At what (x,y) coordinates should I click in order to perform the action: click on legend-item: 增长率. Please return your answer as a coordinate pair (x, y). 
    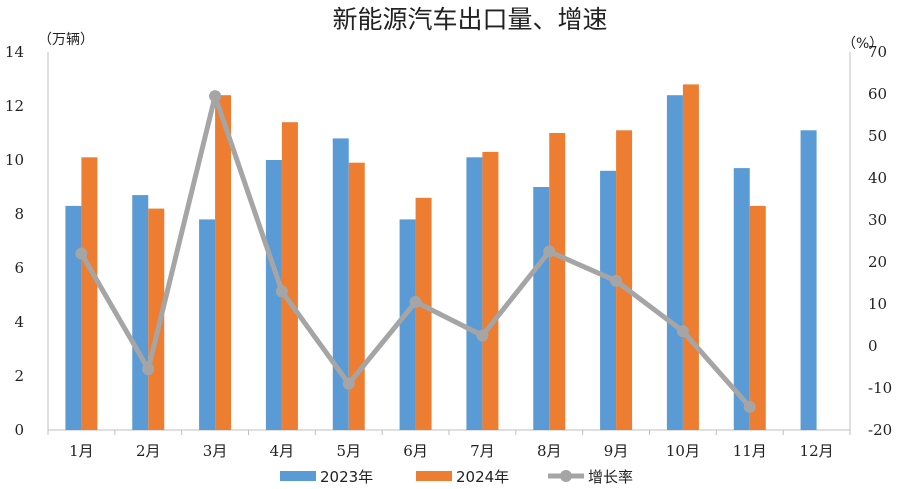
    Looking at the image, I should click on (590, 477).